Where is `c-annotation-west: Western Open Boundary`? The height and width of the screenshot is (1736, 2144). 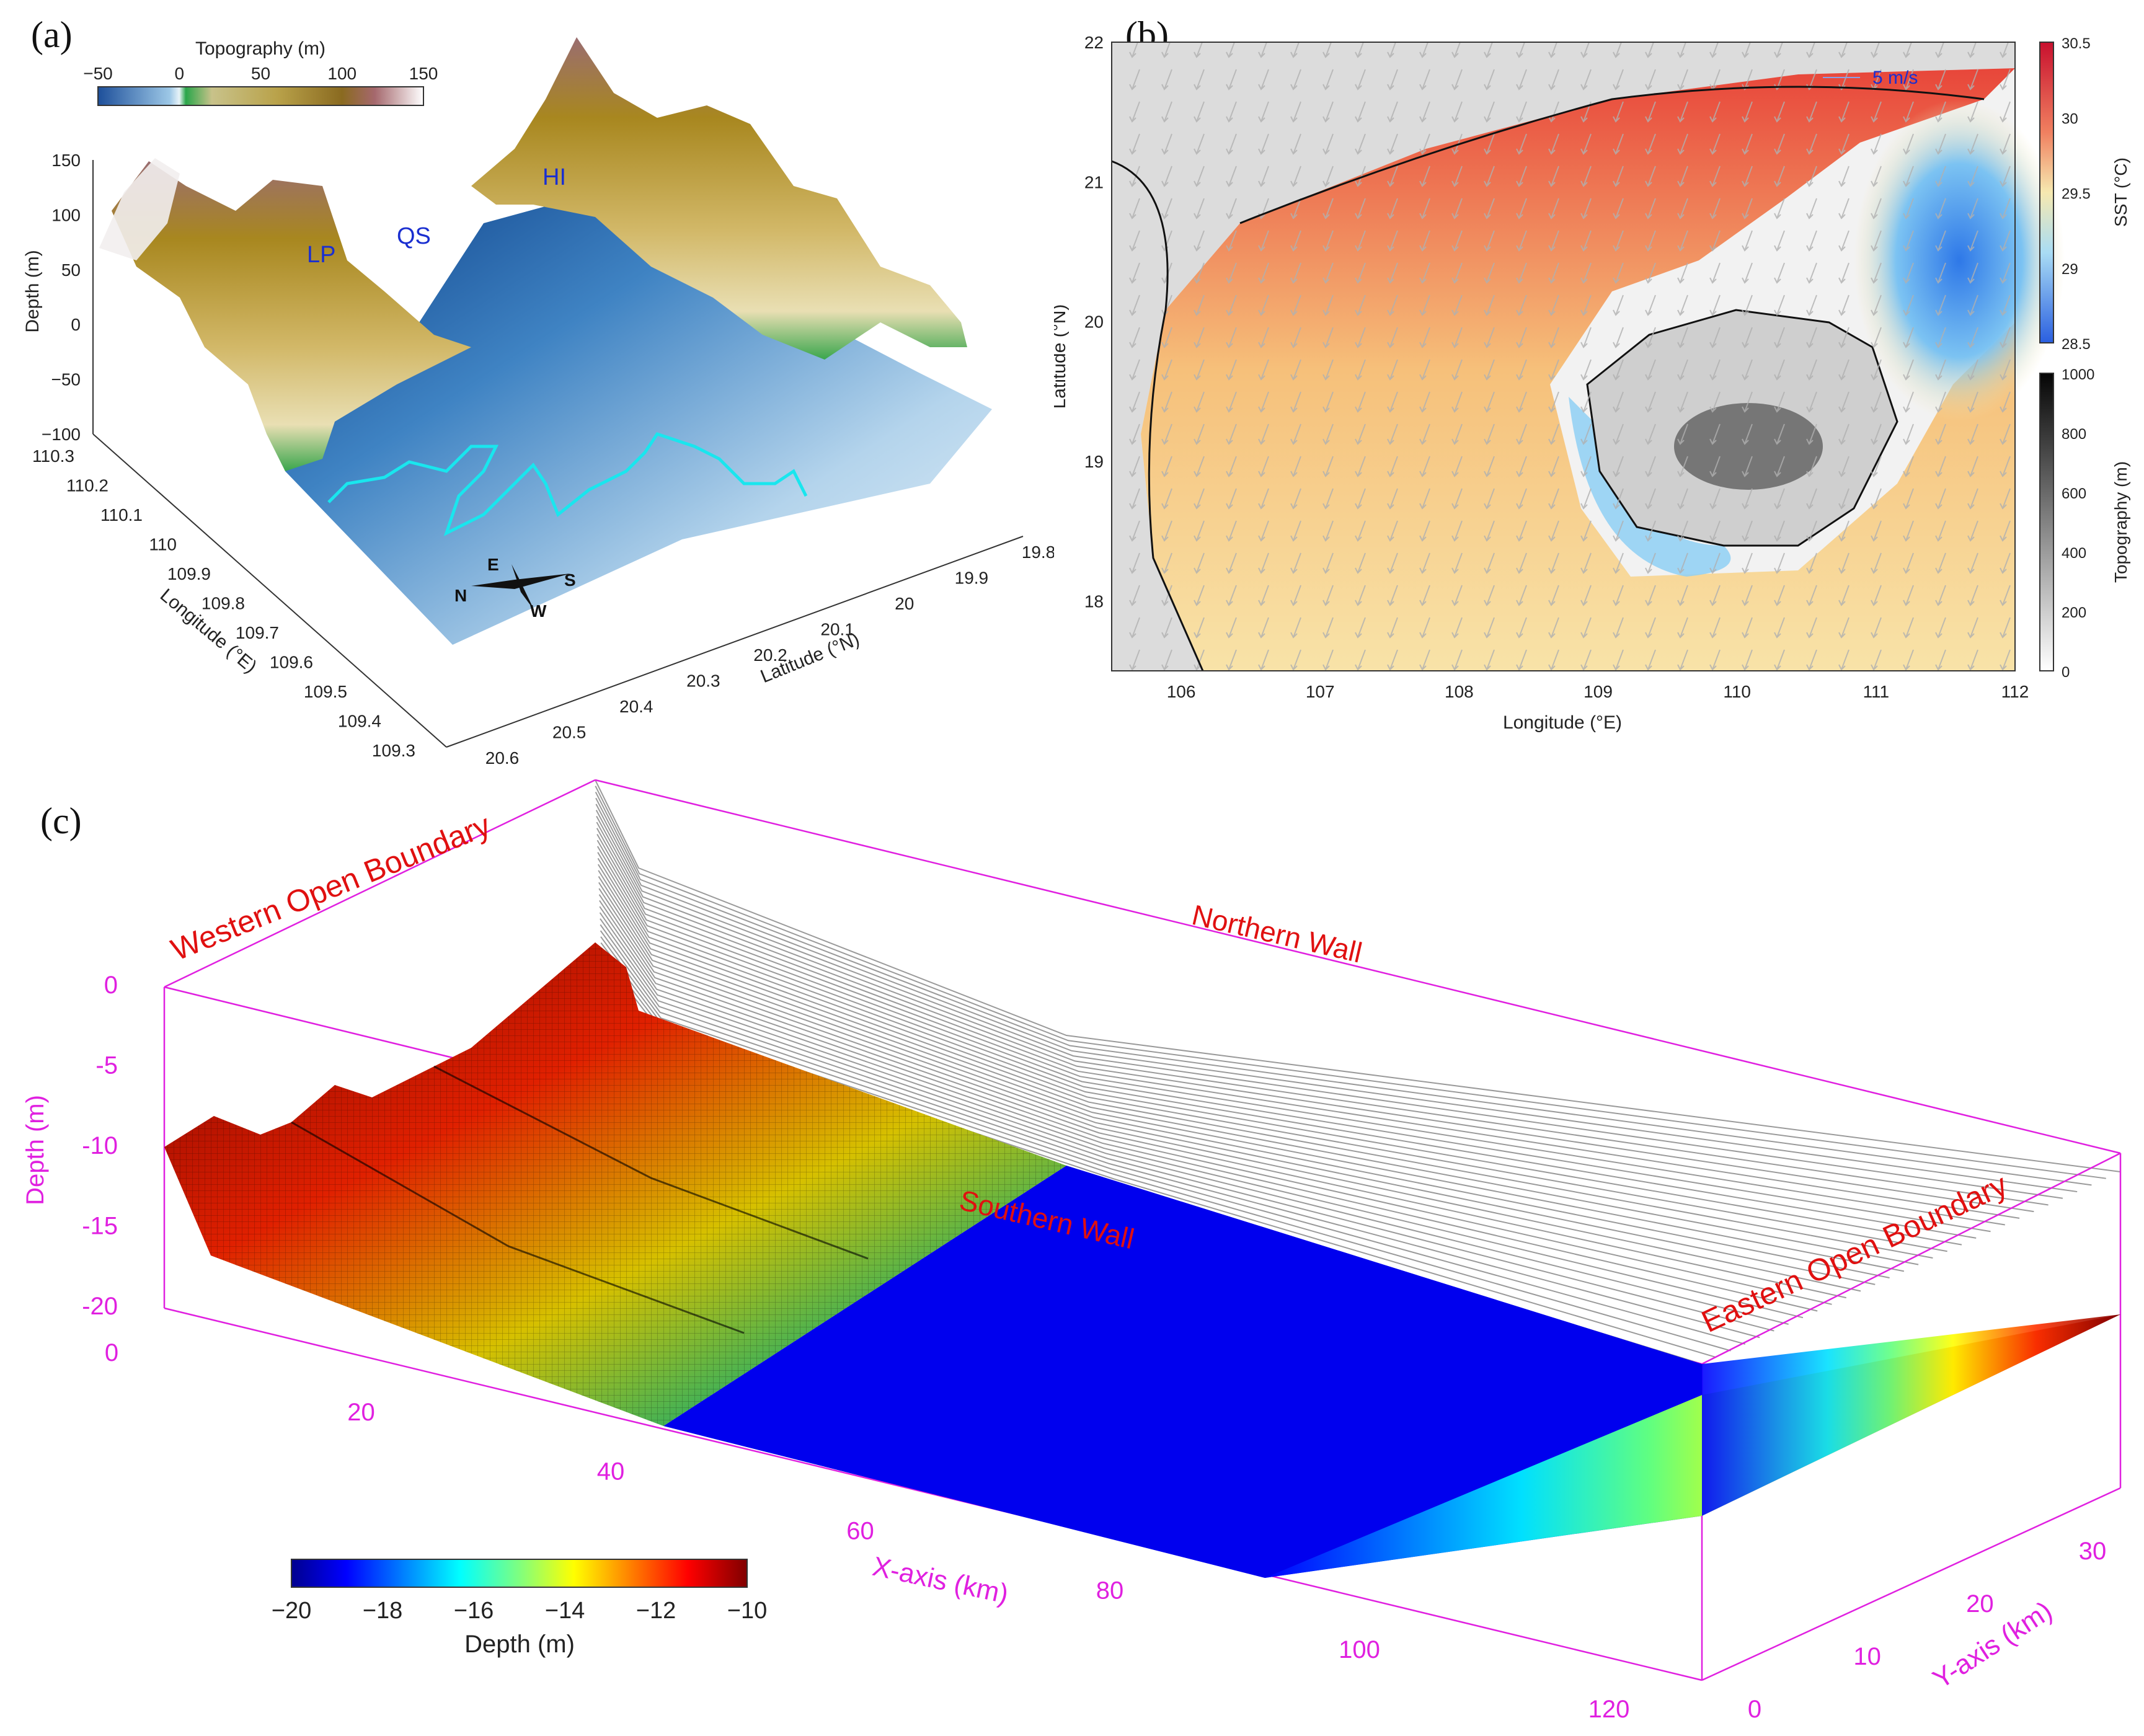 c-annotation-west: Western Open Boundary is located at coordinates (330, 887).